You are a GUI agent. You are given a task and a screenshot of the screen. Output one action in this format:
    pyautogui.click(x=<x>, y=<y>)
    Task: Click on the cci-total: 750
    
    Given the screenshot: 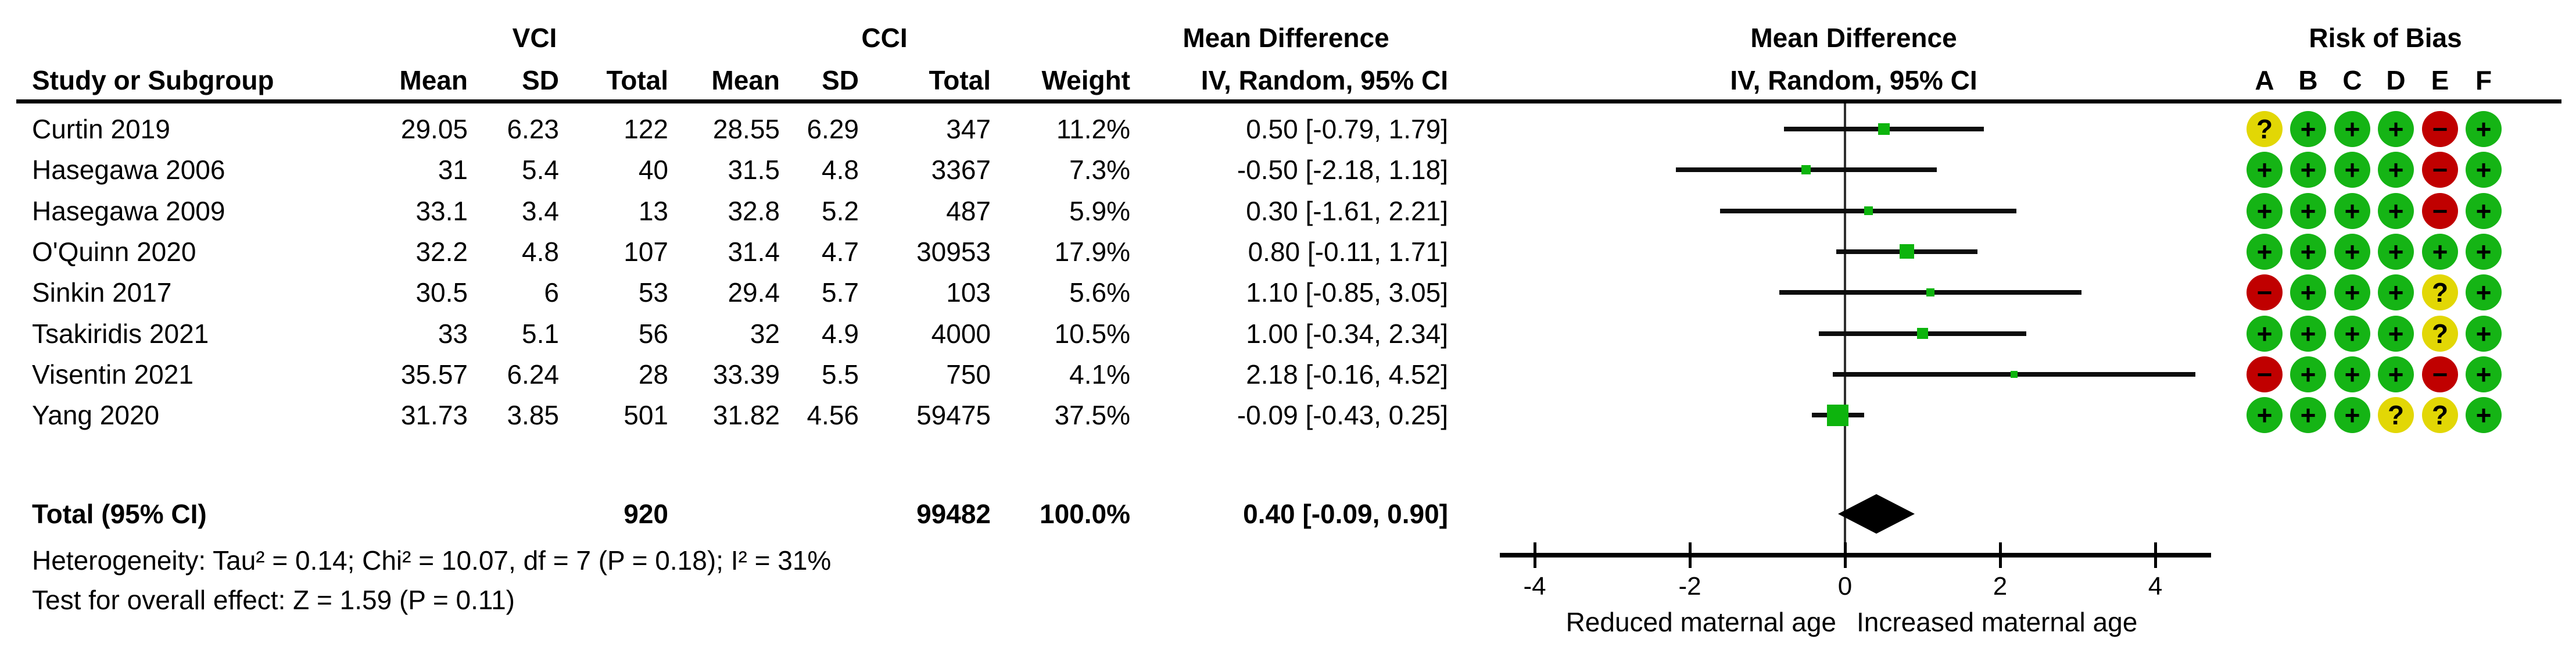 What is the action you would take?
    pyautogui.click(x=968, y=374)
    